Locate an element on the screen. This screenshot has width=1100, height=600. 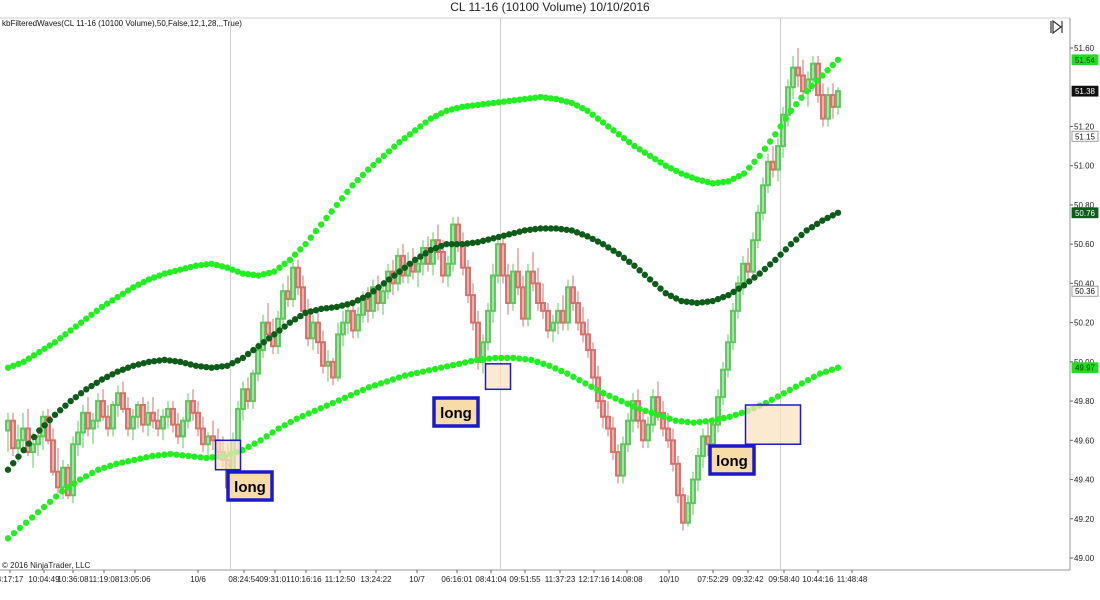
x-tick-label: 10/7 is located at coordinates (417, 579).